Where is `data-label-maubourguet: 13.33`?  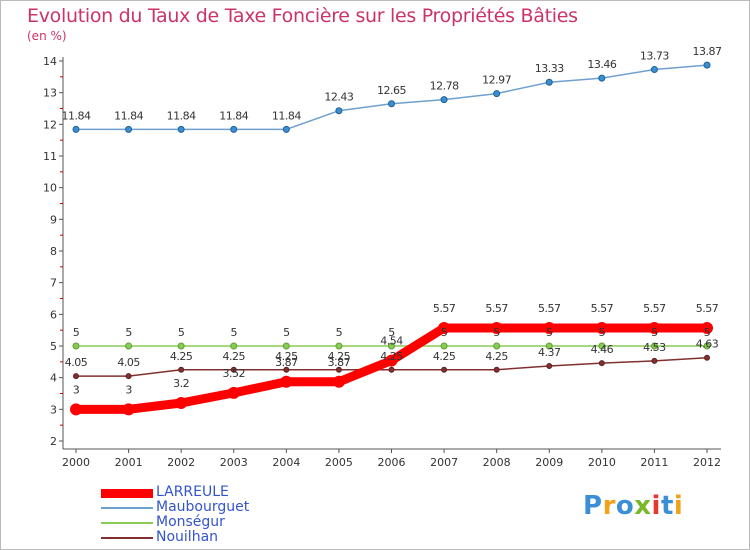
data-label-maubourguet: 13.33 is located at coordinates (549, 68).